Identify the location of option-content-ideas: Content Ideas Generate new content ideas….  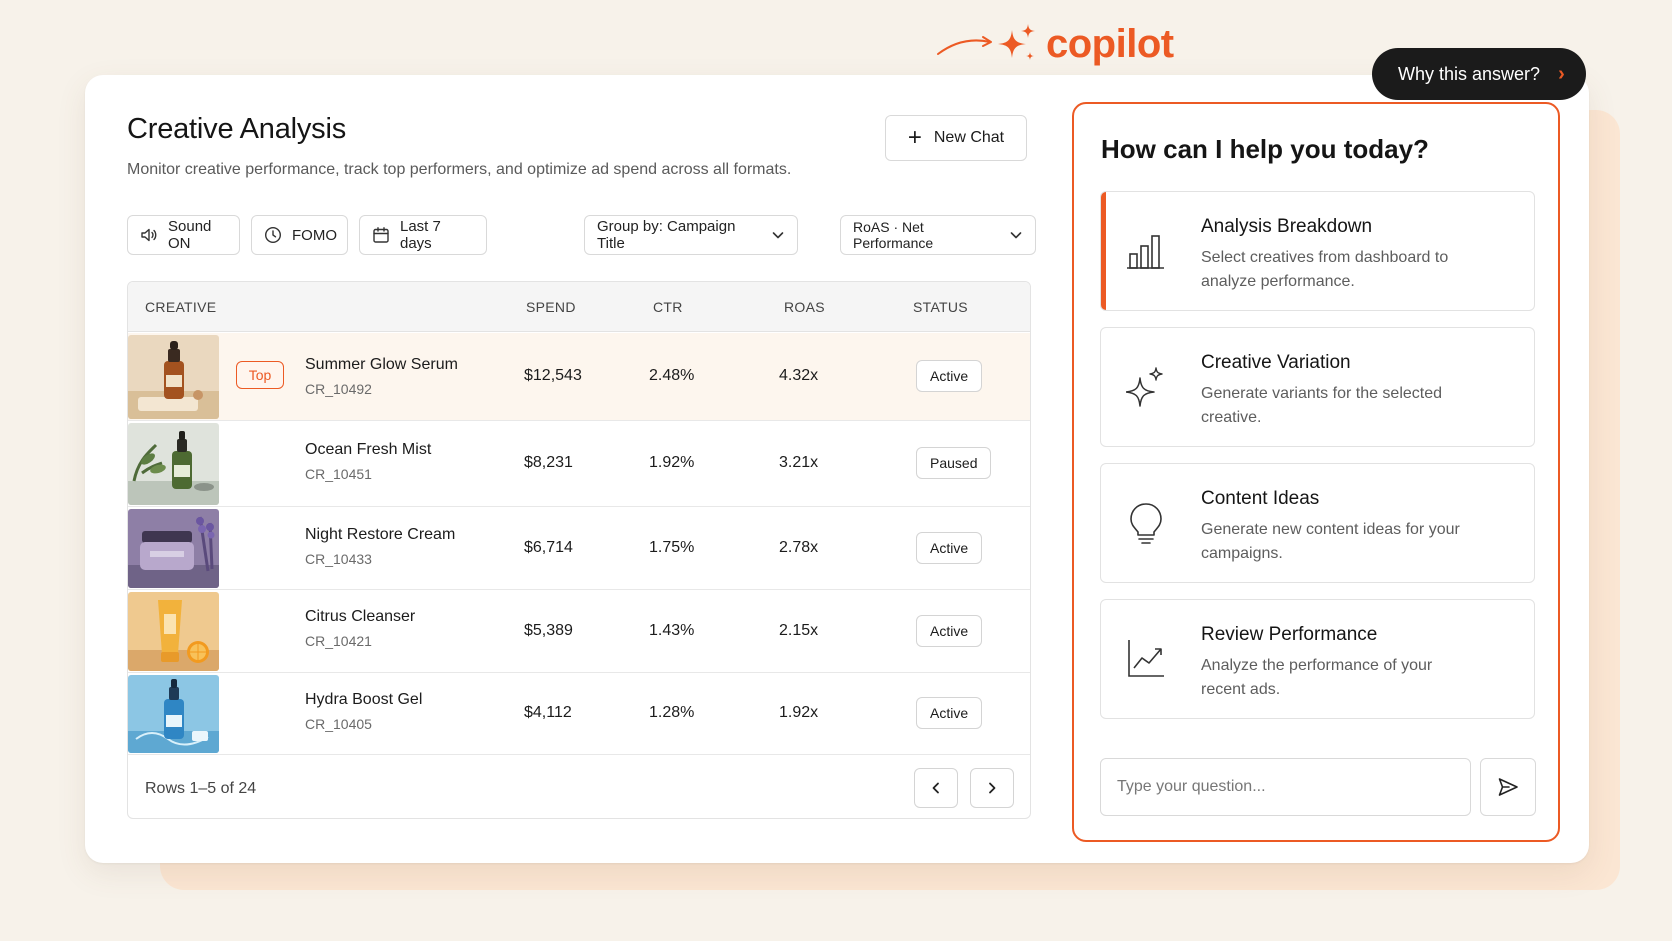
(1317, 523).